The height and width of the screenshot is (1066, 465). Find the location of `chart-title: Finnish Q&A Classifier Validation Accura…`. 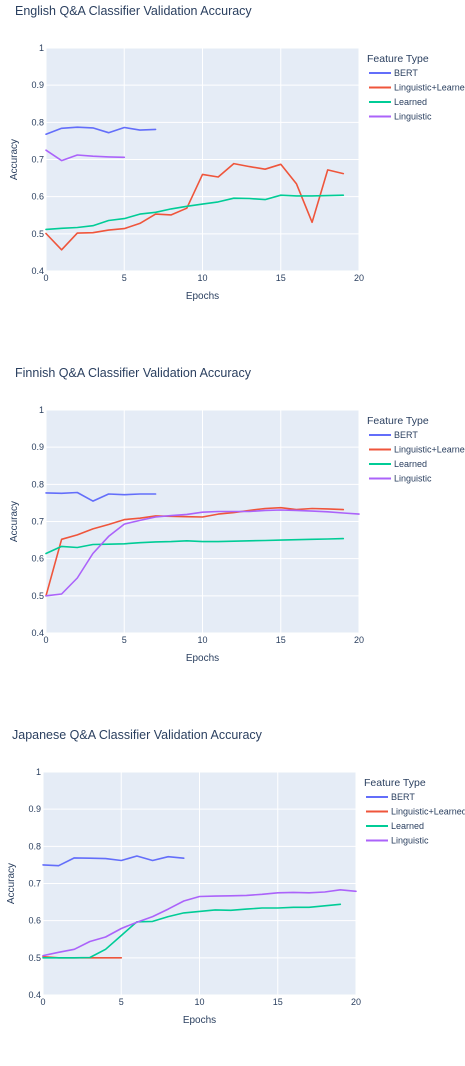

chart-title: Finnish Q&A Classifier Validation Accura… is located at coordinates (133, 373).